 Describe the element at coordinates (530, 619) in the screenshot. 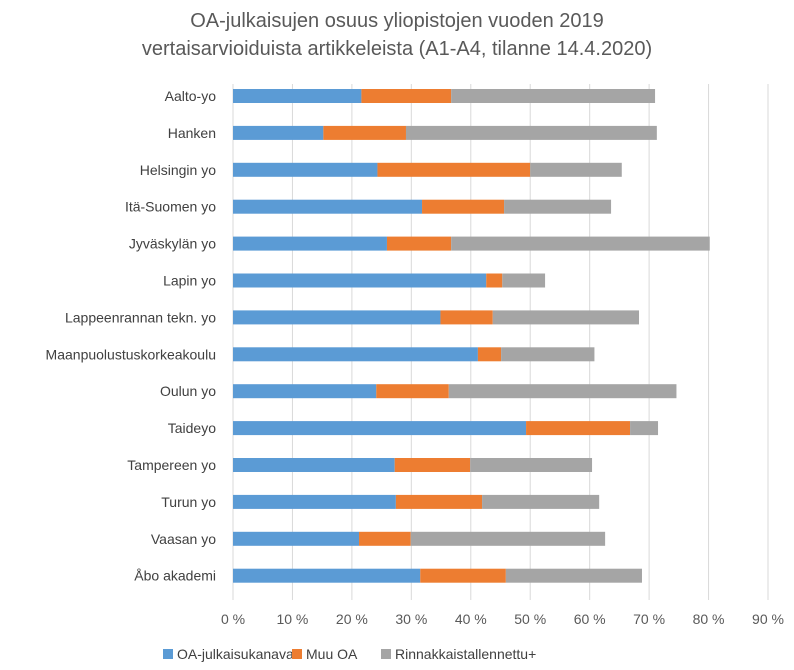

I see `x-tick-label: 50 %` at that location.